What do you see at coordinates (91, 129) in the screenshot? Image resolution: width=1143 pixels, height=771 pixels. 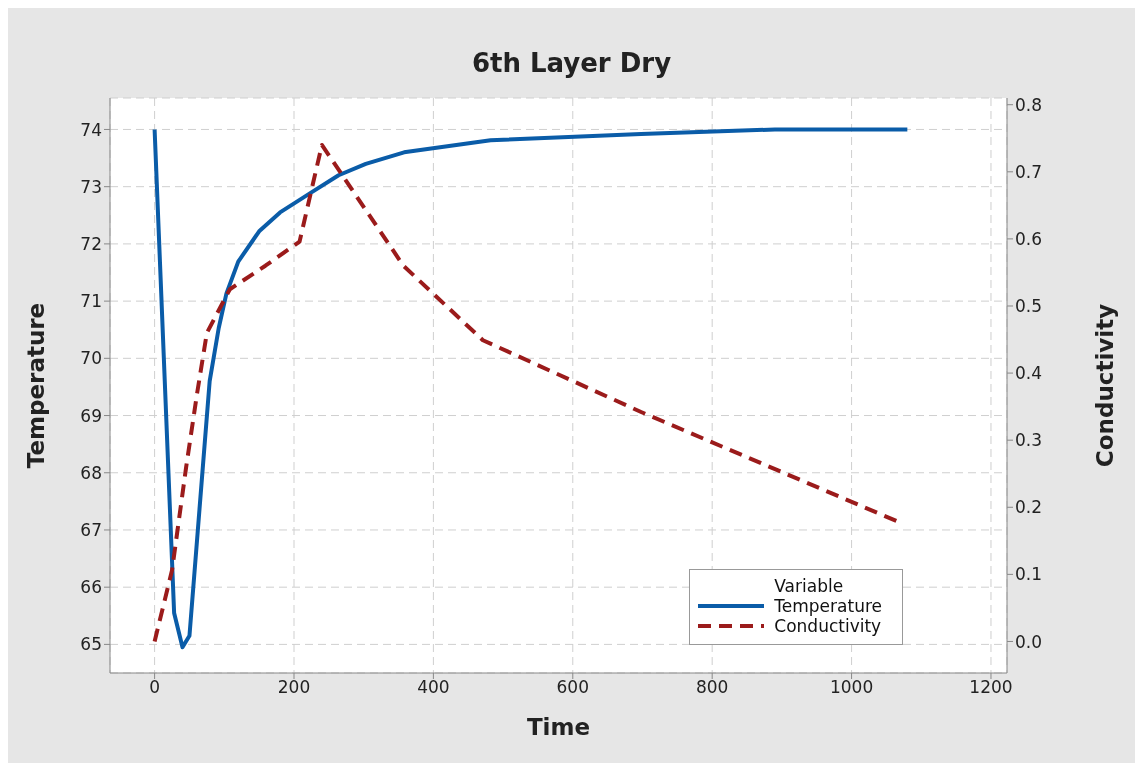 I see `y-tick-label: 74` at bounding box center [91, 129].